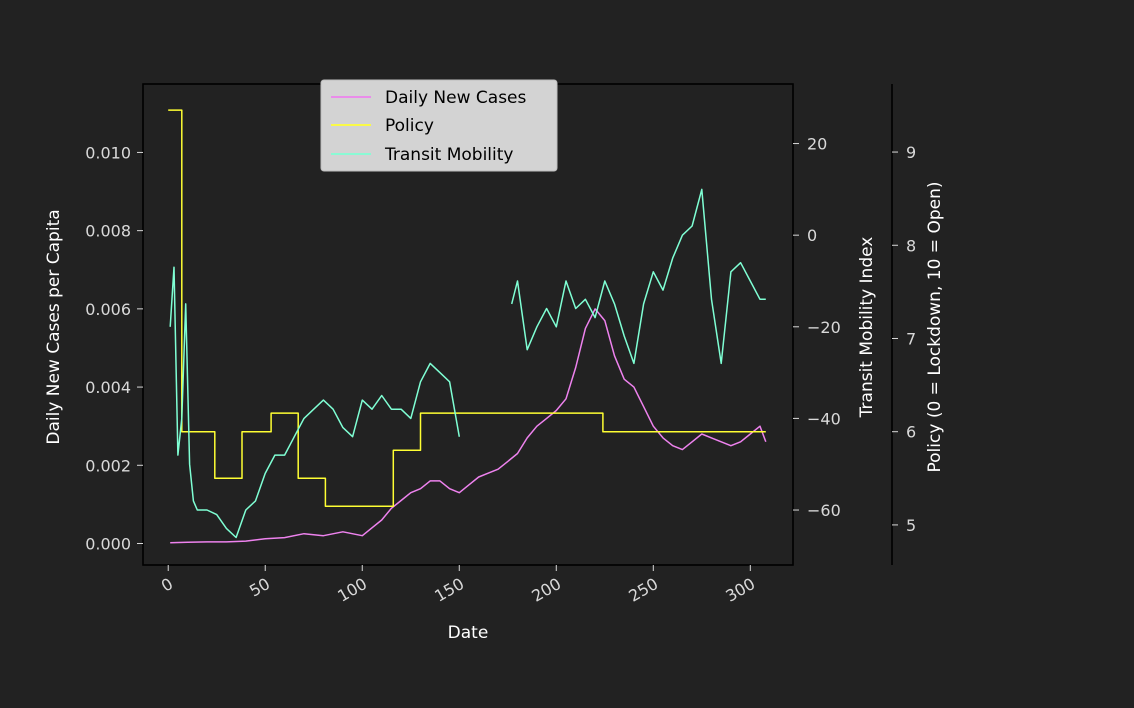 The width and height of the screenshot is (1134, 708). Describe the element at coordinates (114, 348) in the screenshot. I see `y-axis-left: 0.000 0.002 0.004 0.006 0.008 0.010` at that location.